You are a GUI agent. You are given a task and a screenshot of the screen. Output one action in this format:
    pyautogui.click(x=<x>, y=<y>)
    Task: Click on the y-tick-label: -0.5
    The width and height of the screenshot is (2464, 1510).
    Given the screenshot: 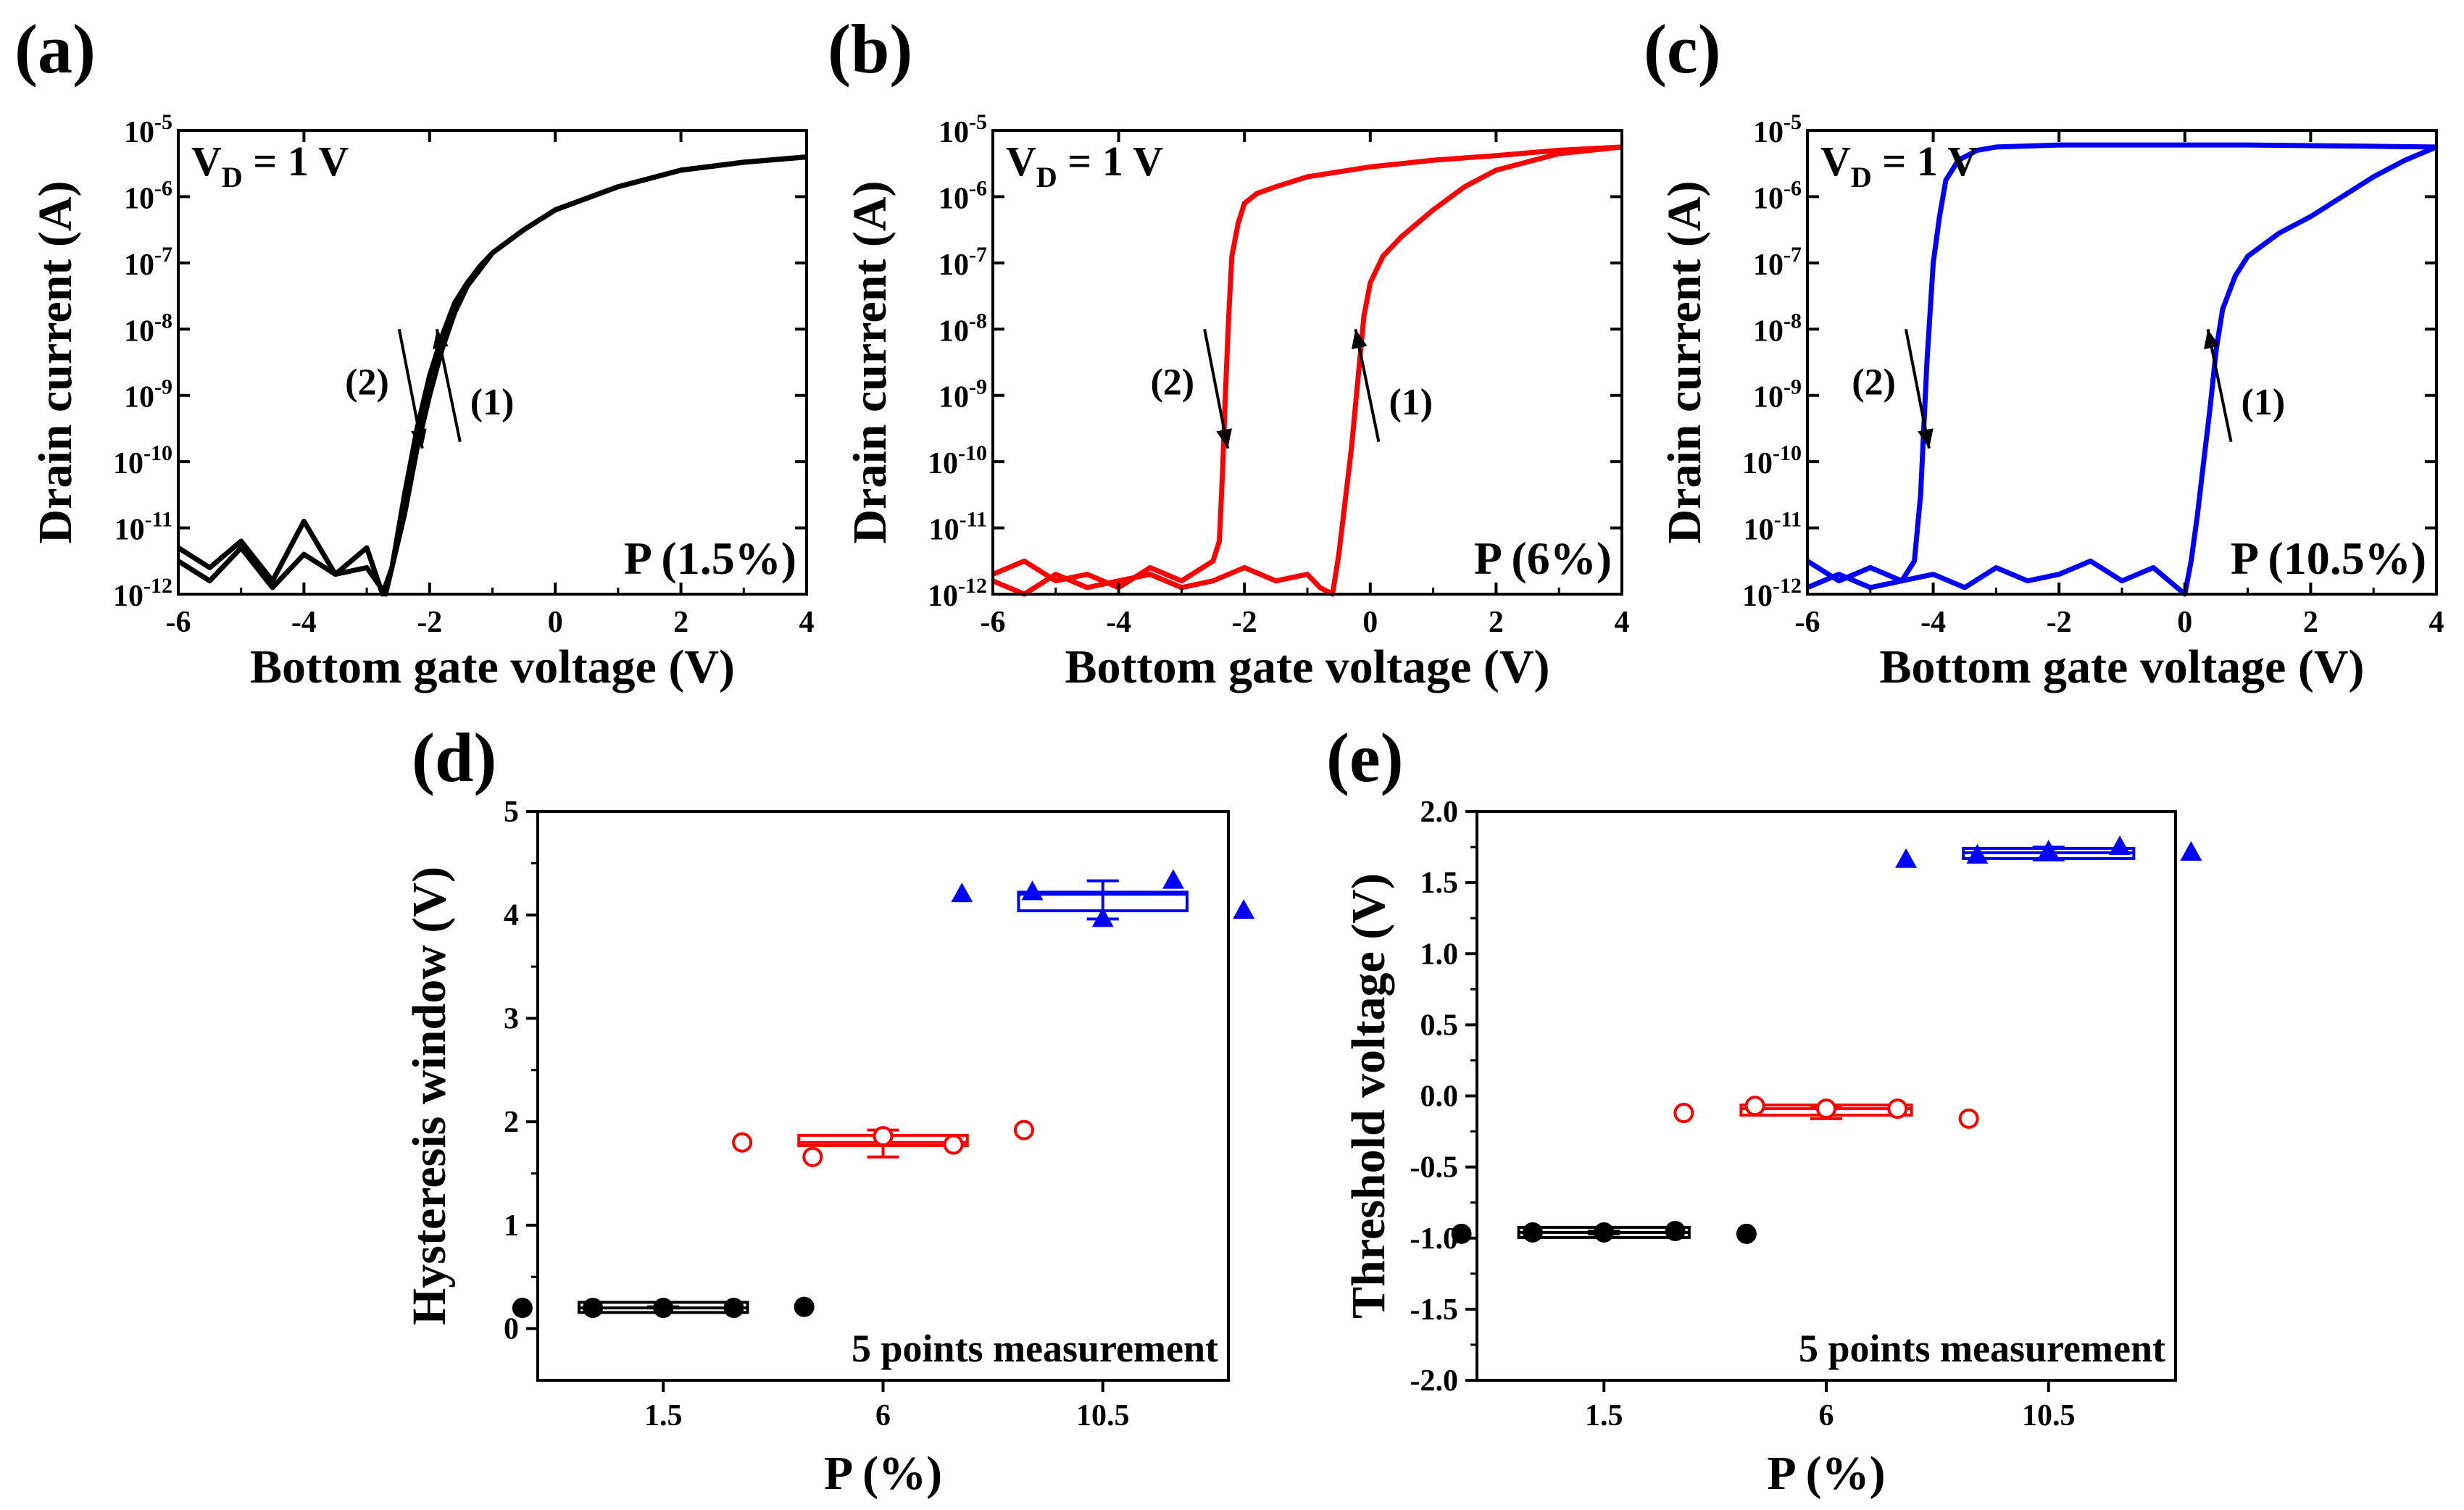 What is the action you would take?
    pyautogui.click(x=1435, y=1168)
    